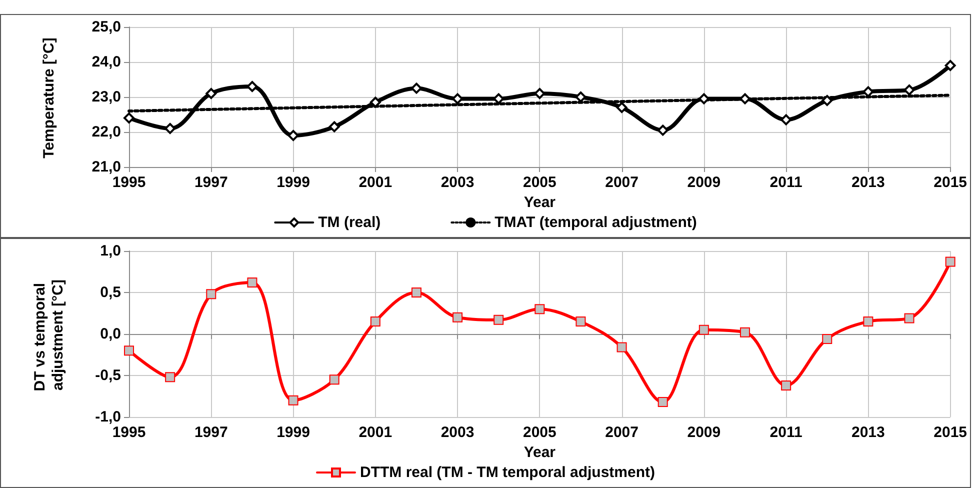 Image resolution: width=973 pixels, height=488 pixels. Describe the element at coordinates (106, 132) in the screenshot. I see `y-tick-label: 22,0` at that location.